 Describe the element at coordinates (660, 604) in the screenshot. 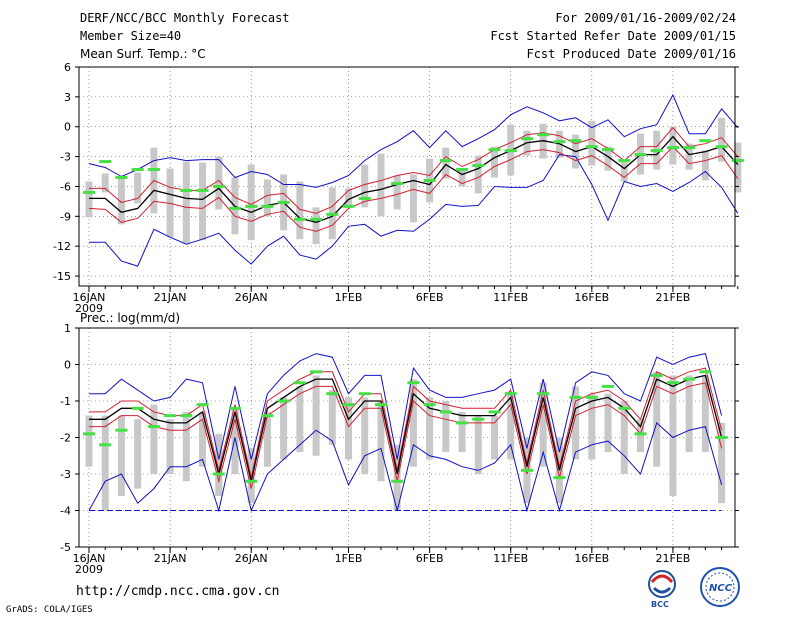

I see `bcc-logo-text: BCC` at that location.